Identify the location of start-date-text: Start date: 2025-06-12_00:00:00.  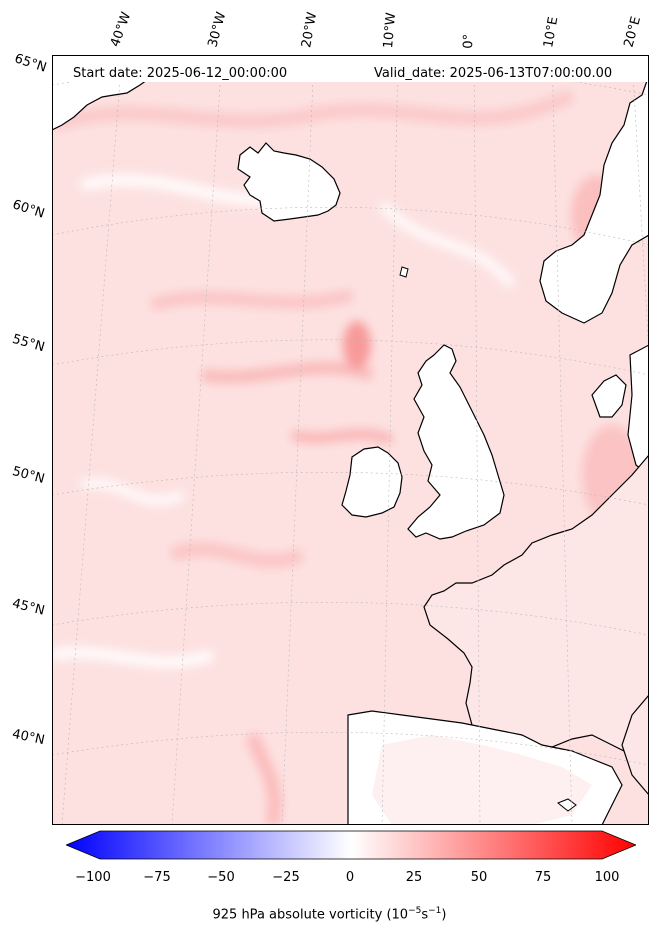
(180, 73).